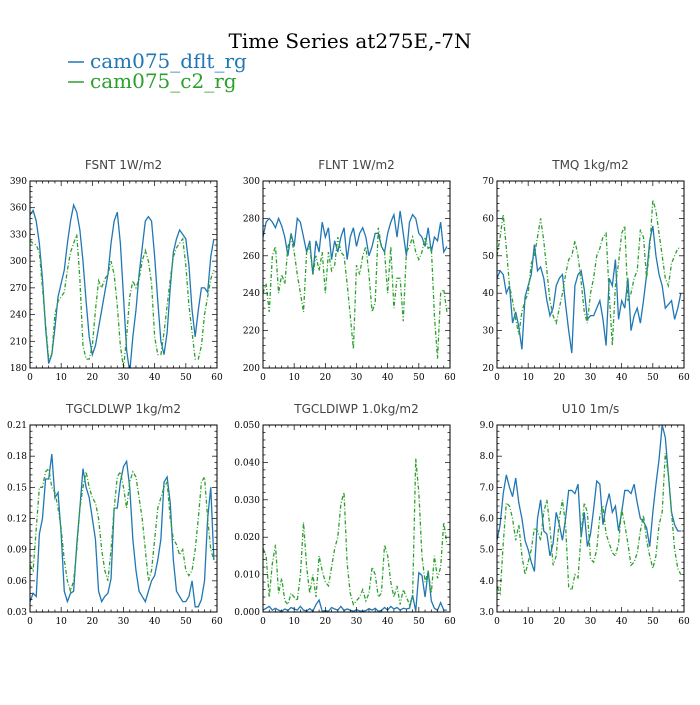 This screenshot has width=700, height=705. Describe the element at coordinates (487, 582) in the screenshot. I see `y-tick-label: 4.0` at that location.